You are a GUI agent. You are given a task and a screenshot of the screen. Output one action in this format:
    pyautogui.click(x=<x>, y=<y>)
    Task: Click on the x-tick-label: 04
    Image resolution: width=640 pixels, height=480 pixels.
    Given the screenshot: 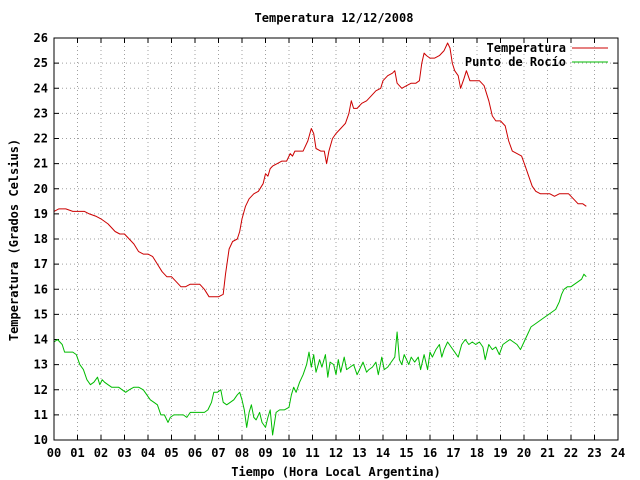 What is the action you would take?
    pyautogui.click(x=148, y=453)
    